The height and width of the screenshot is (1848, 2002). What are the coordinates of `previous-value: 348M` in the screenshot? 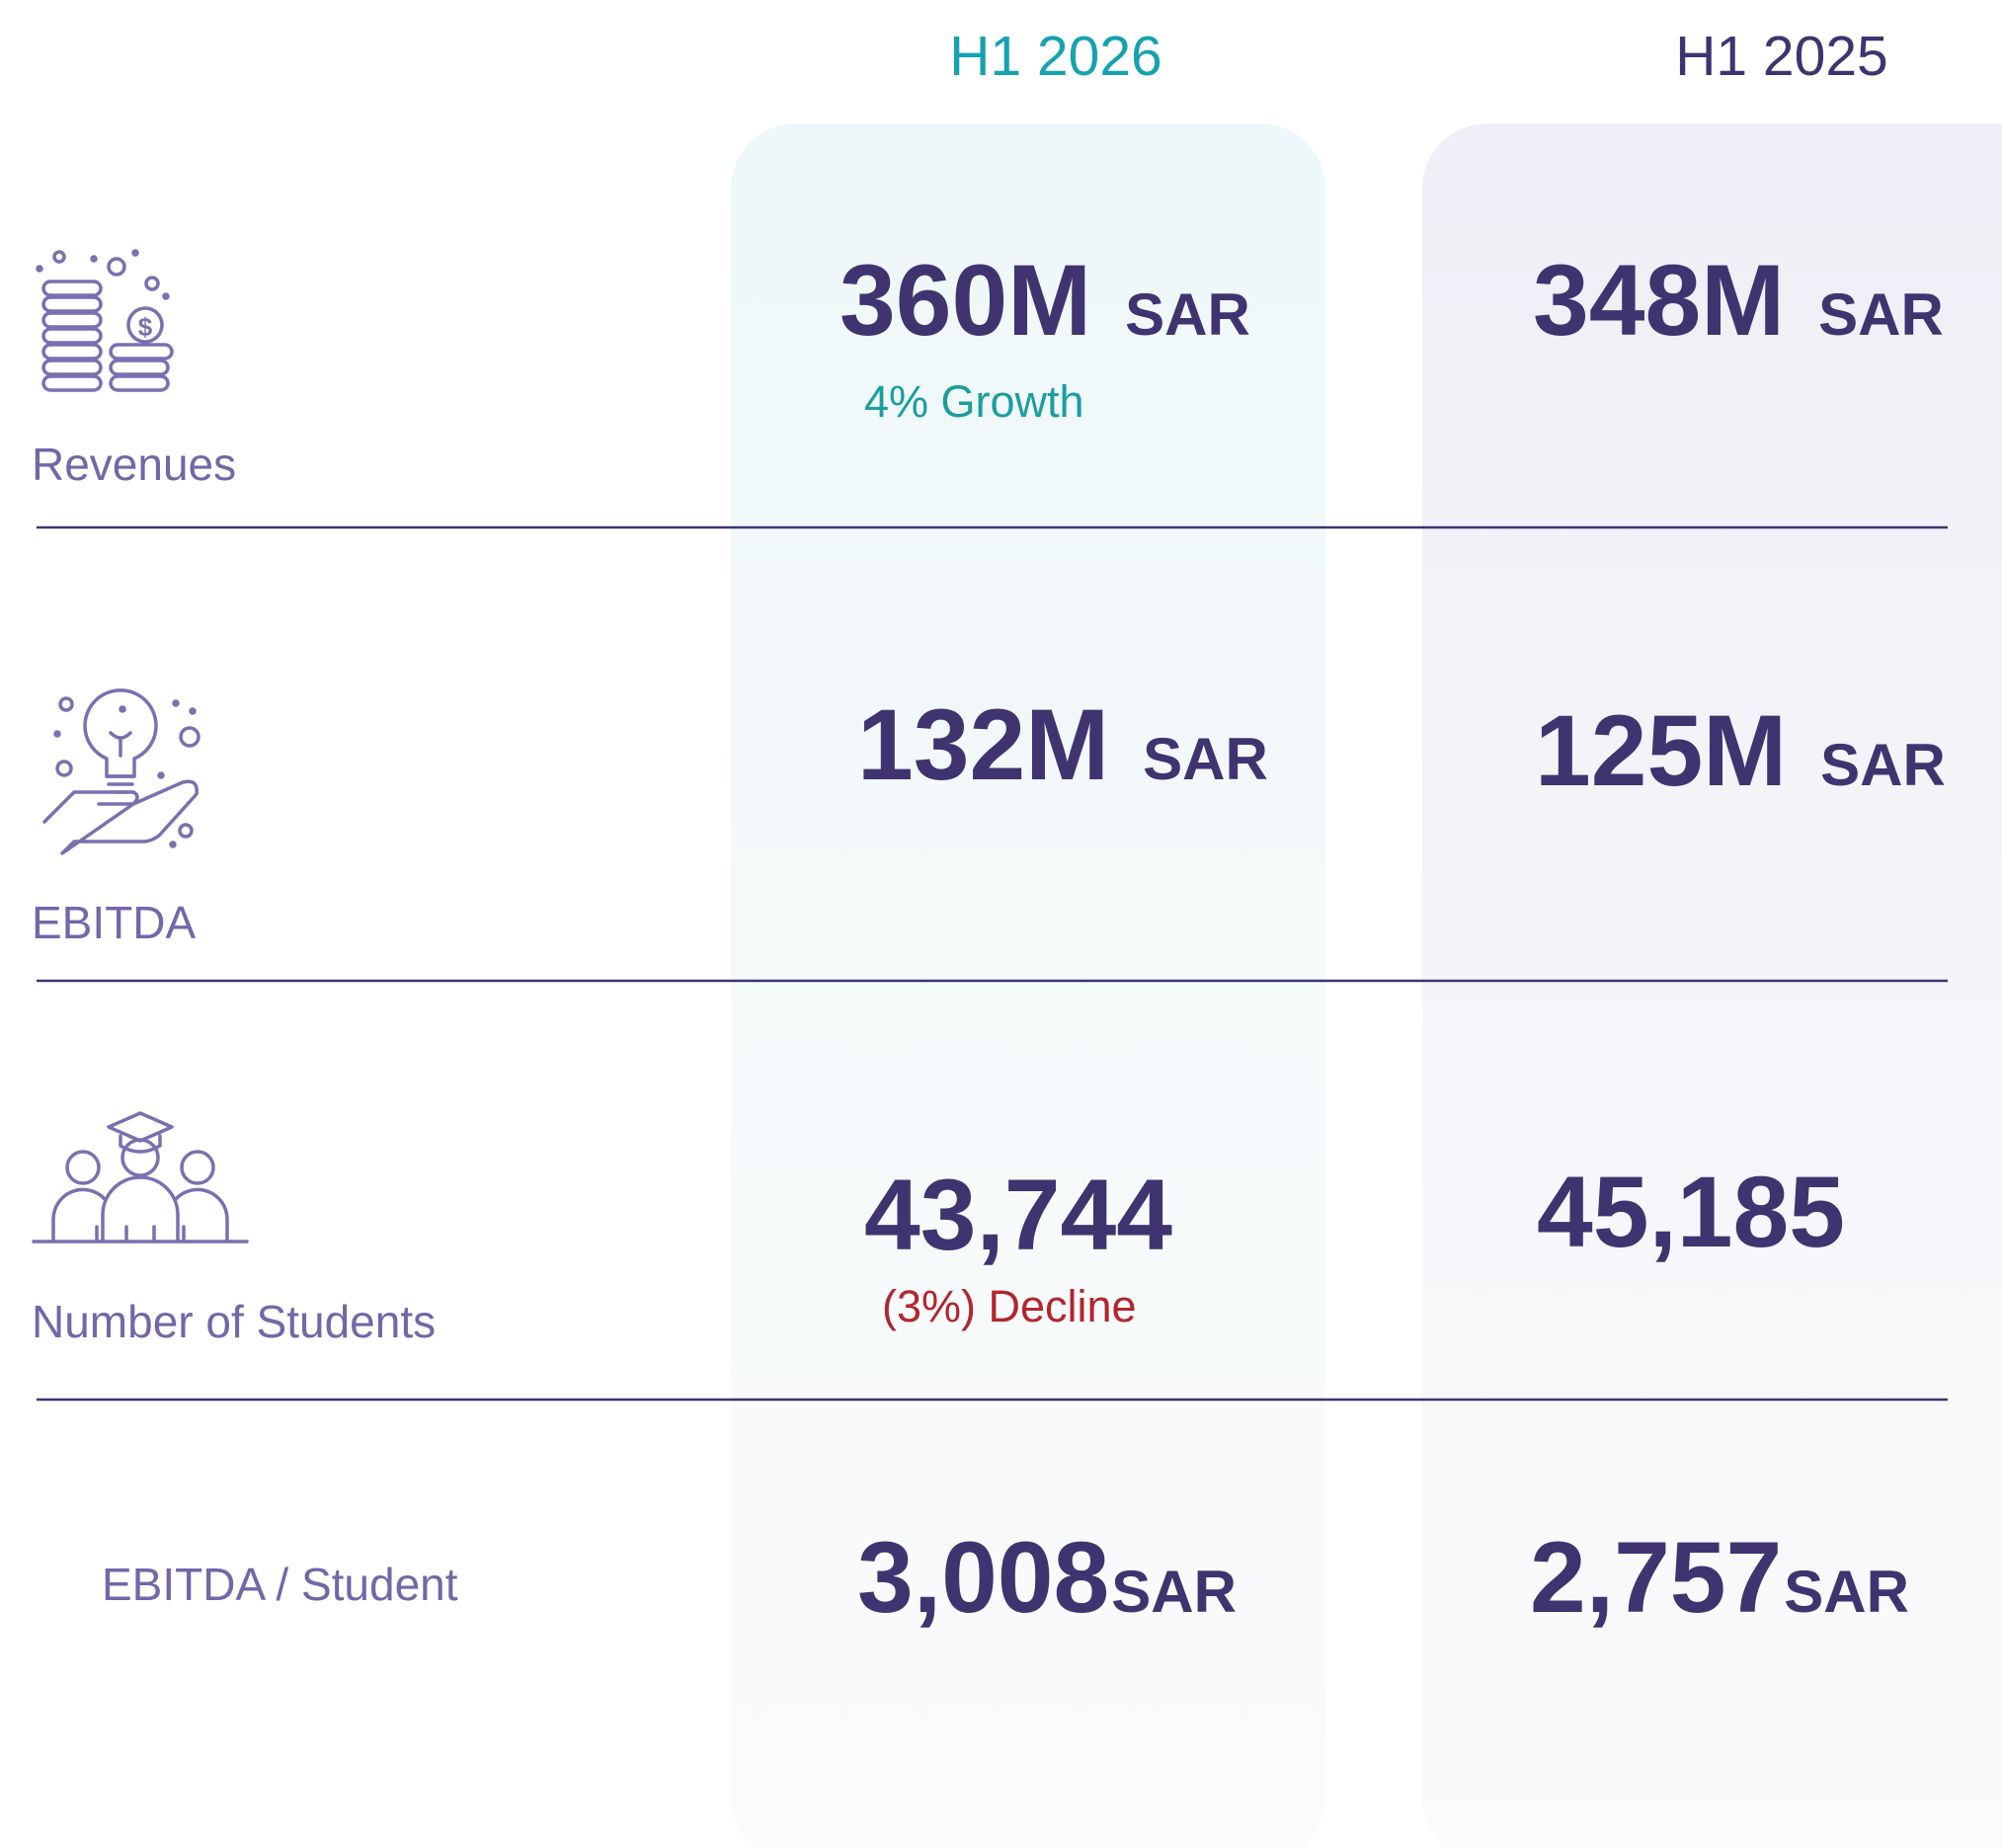 It's located at (1659, 300).